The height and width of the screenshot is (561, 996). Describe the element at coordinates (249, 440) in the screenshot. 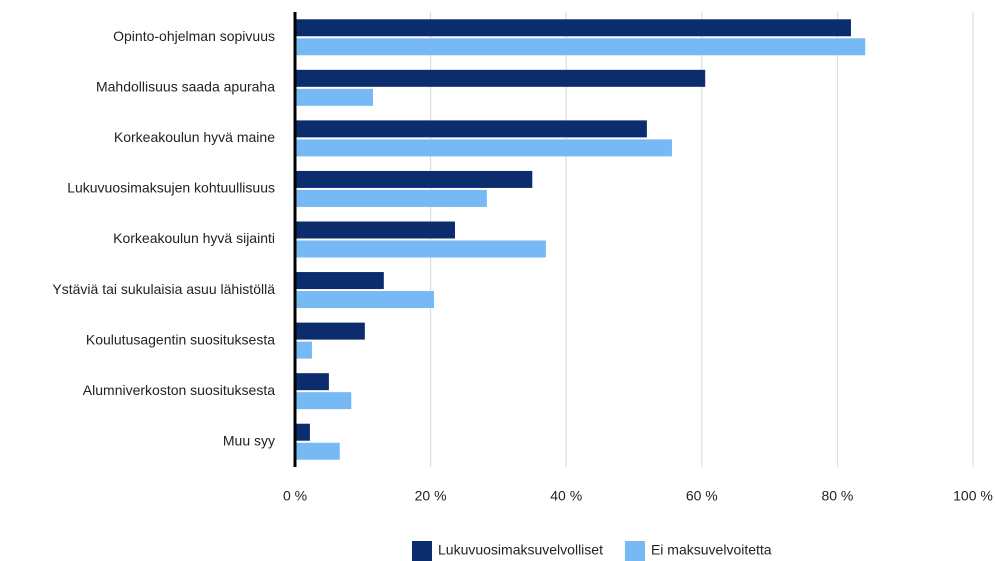

I see `y-tick-label: Muu syy` at that location.